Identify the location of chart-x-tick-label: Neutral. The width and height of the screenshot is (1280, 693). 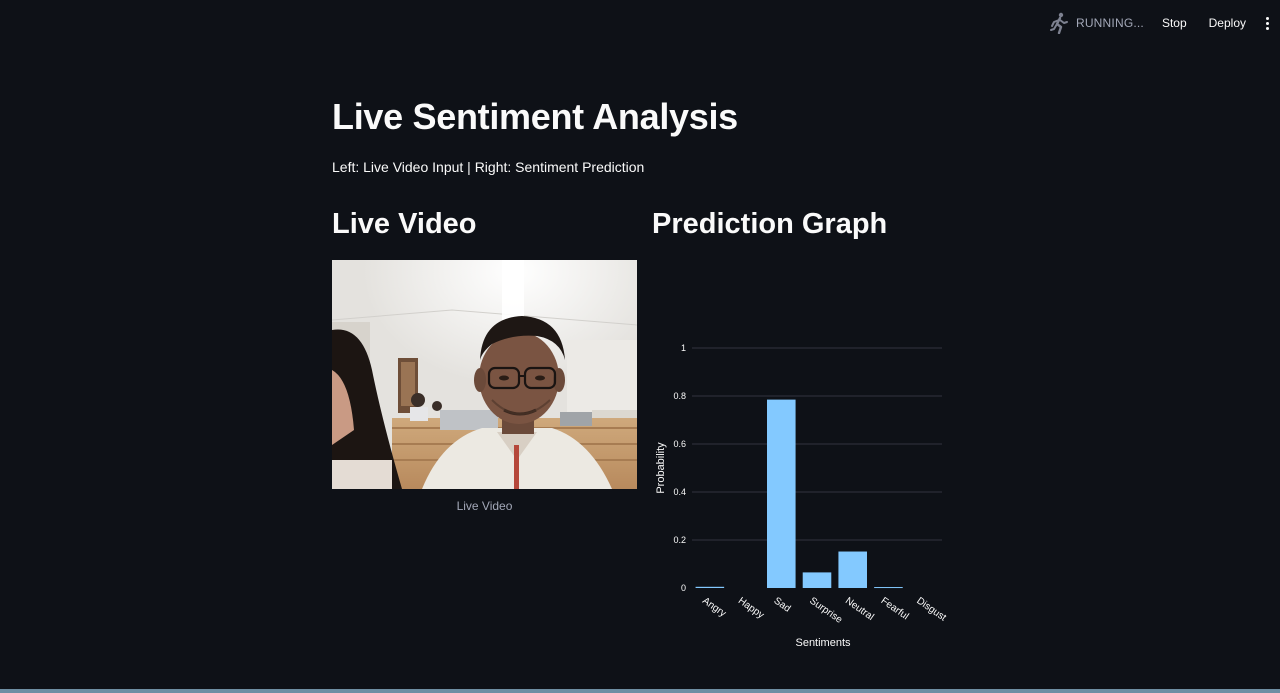
(859, 609).